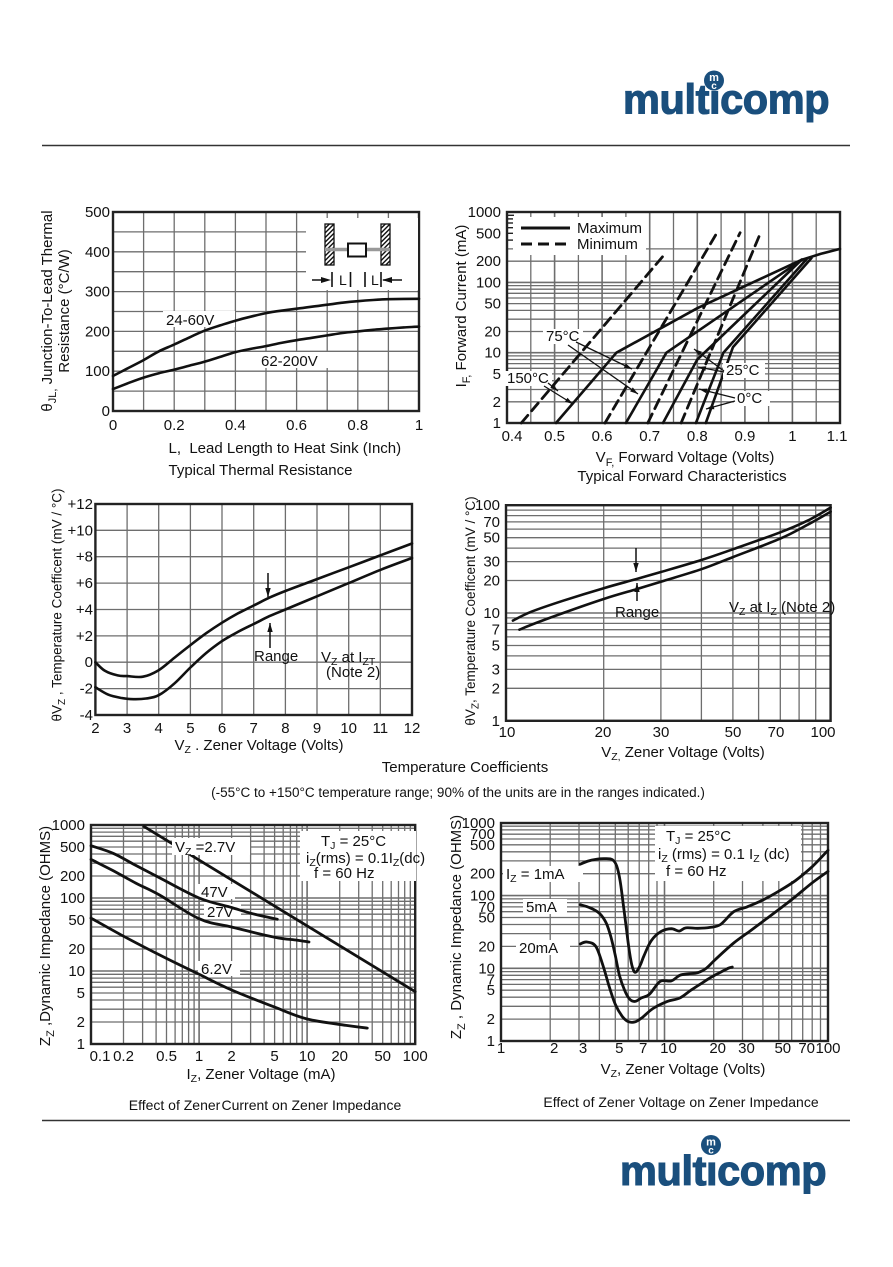 The width and height of the screenshot is (893, 1267). I want to click on svg-text:Typical Forward Characteristic: Typical Forward Characteristics, so click(681, 476).